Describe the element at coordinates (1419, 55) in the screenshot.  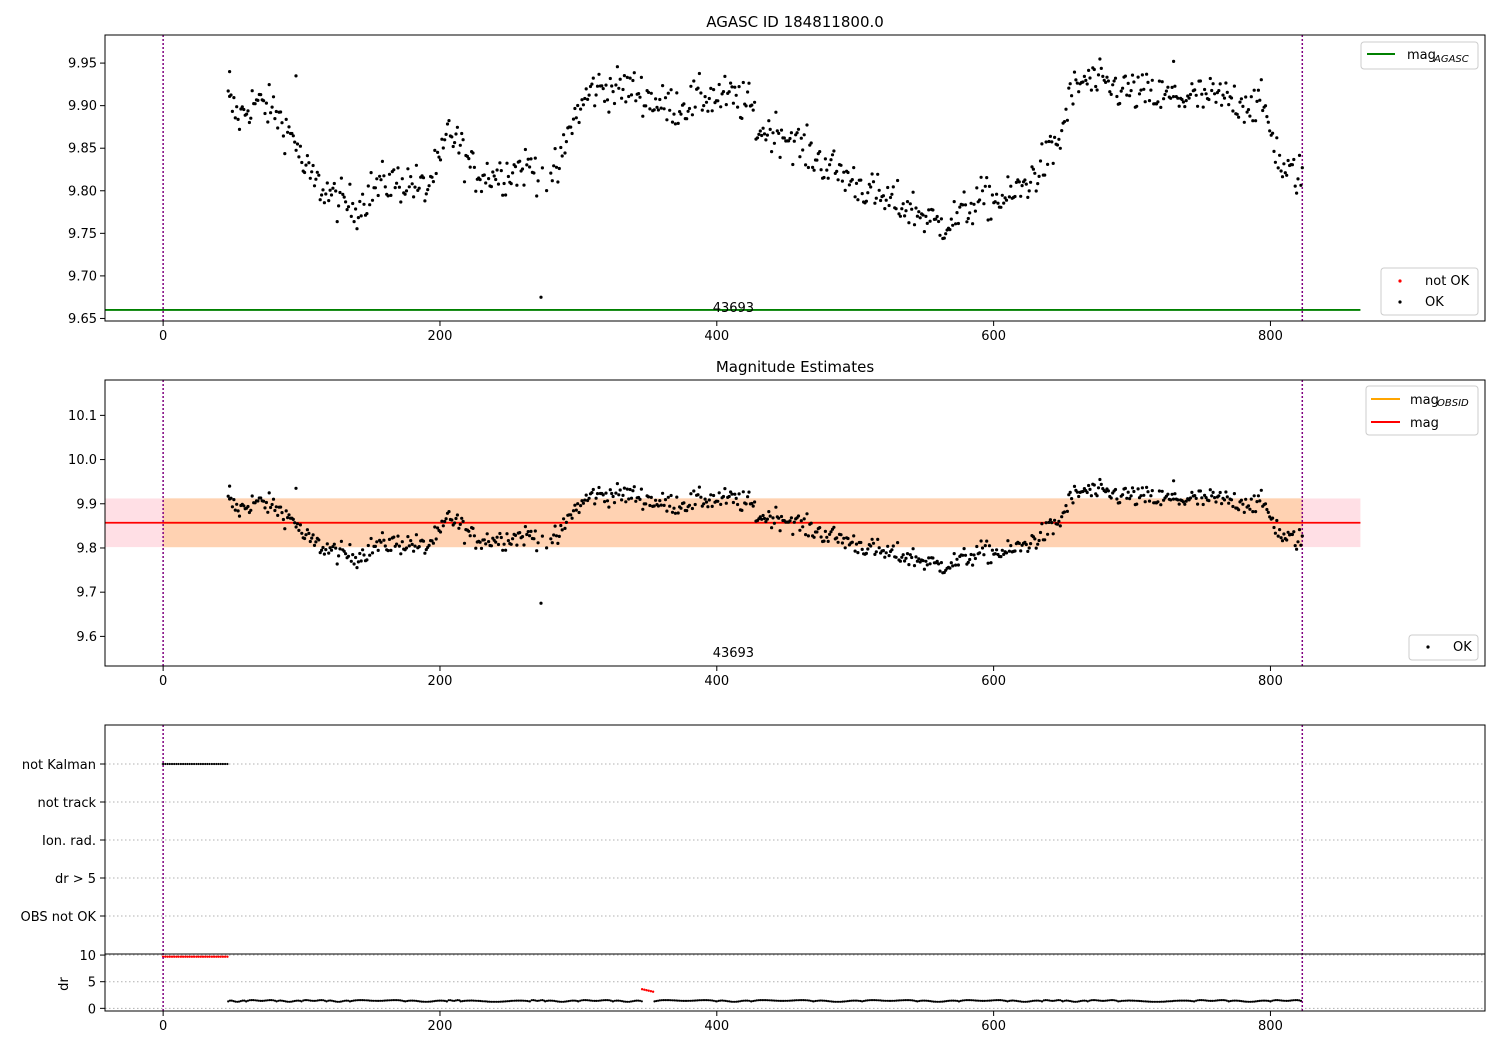
I see `agasc-legend-upper: mag AGASC` at that location.